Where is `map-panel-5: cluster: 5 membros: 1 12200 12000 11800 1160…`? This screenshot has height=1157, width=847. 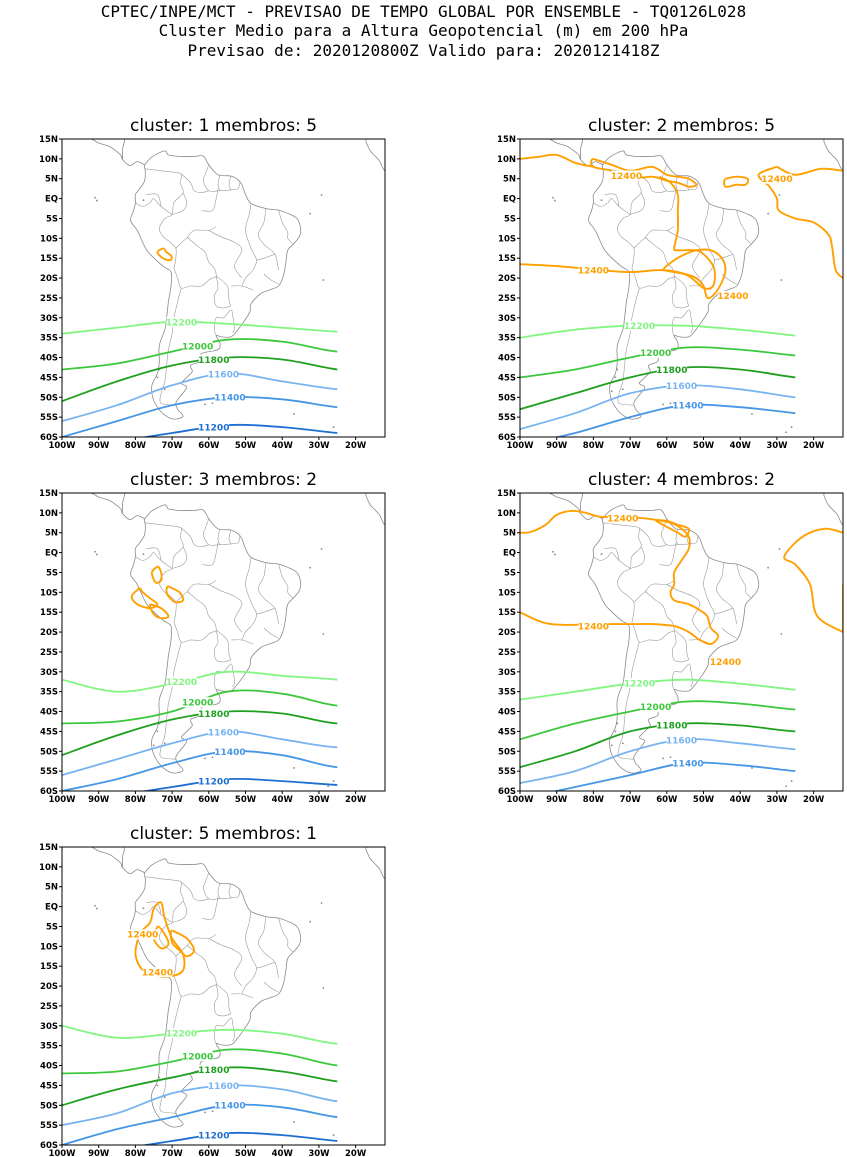
map-panel-5: cluster: 5 membros: 1 12200 12000 11800 1160… is located at coordinates (212, 990).